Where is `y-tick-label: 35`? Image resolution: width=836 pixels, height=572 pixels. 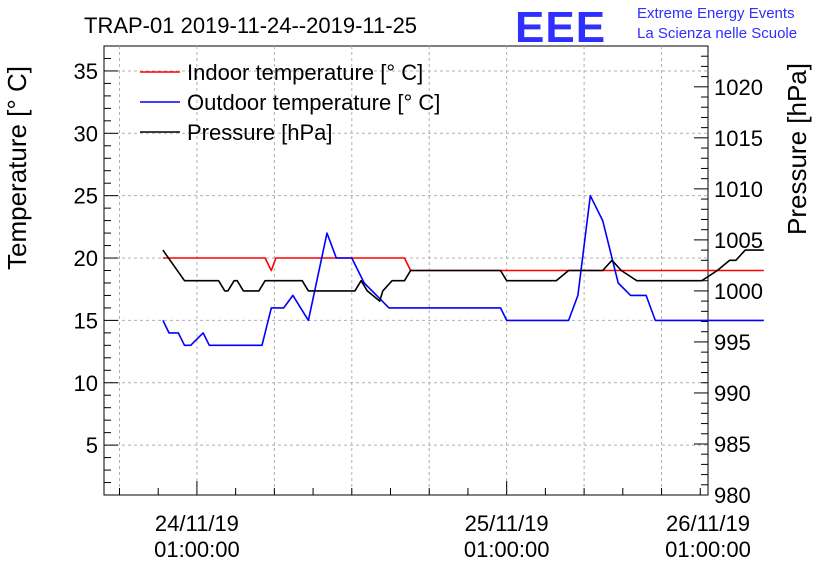
y-tick-label: 35 is located at coordinates (86, 71).